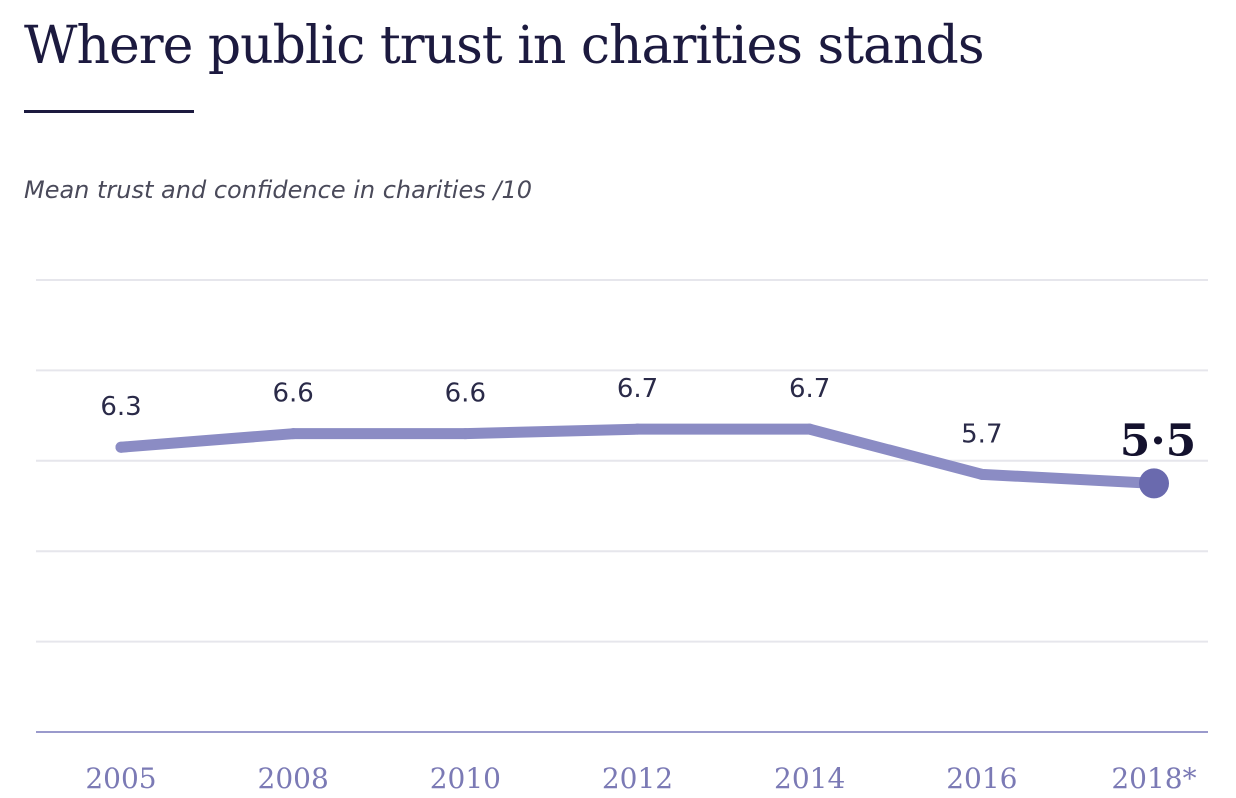 The height and width of the screenshot is (798, 1236). What do you see at coordinates (120, 778) in the screenshot?
I see `x-tick-label: 2005` at bounding box center [120, 778].